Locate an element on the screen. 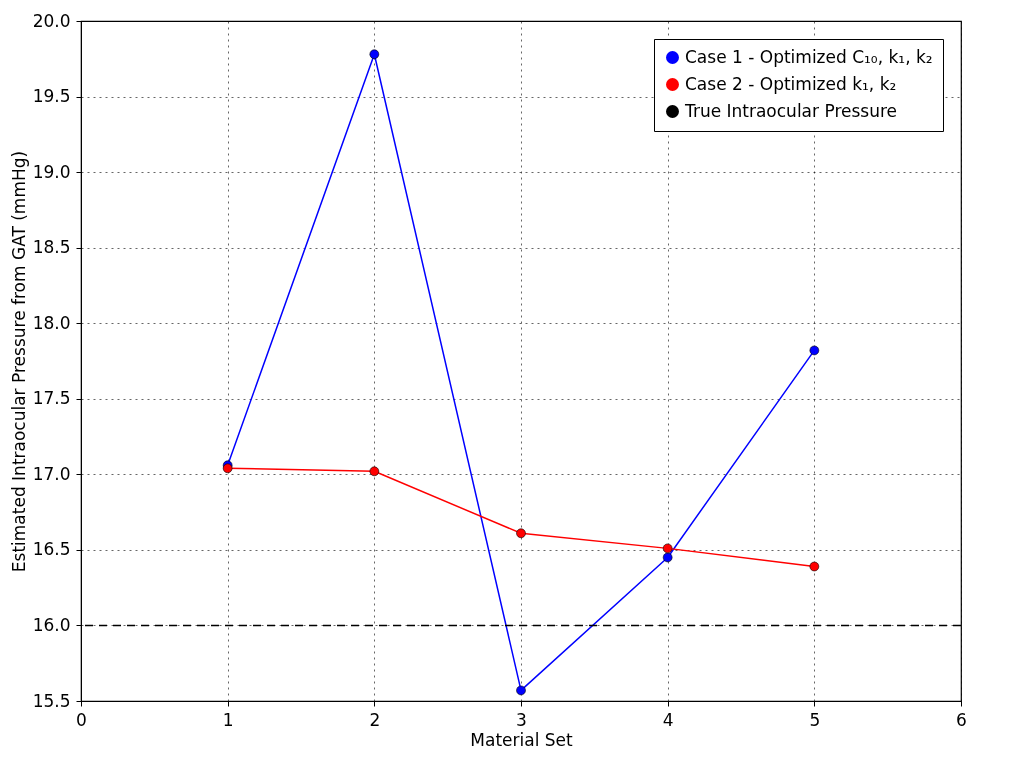  x-tick-label: 6 is located at coordinates (961, 719).